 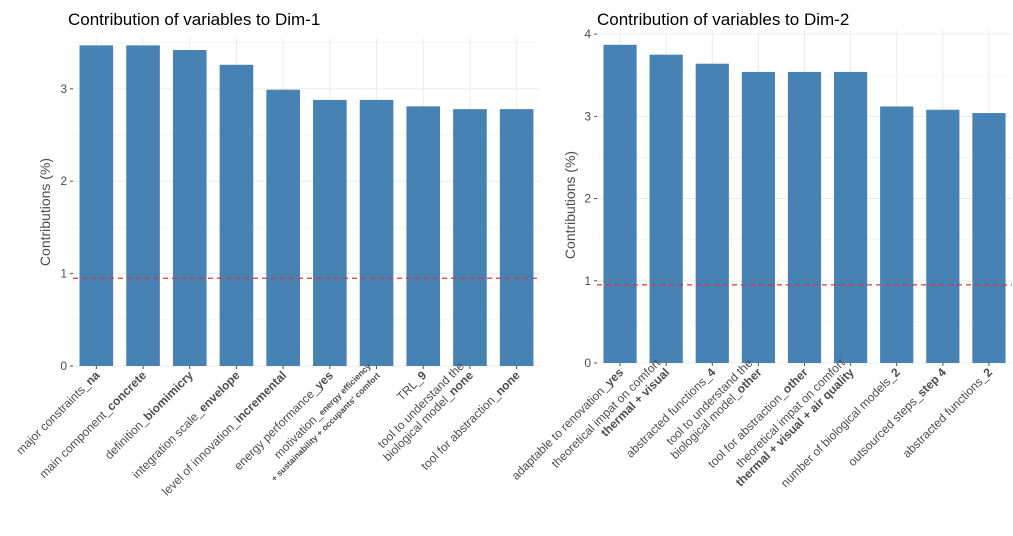 I want to click on chart-title: Contribution of variables to Dim-2, so click(x=723, y=19).